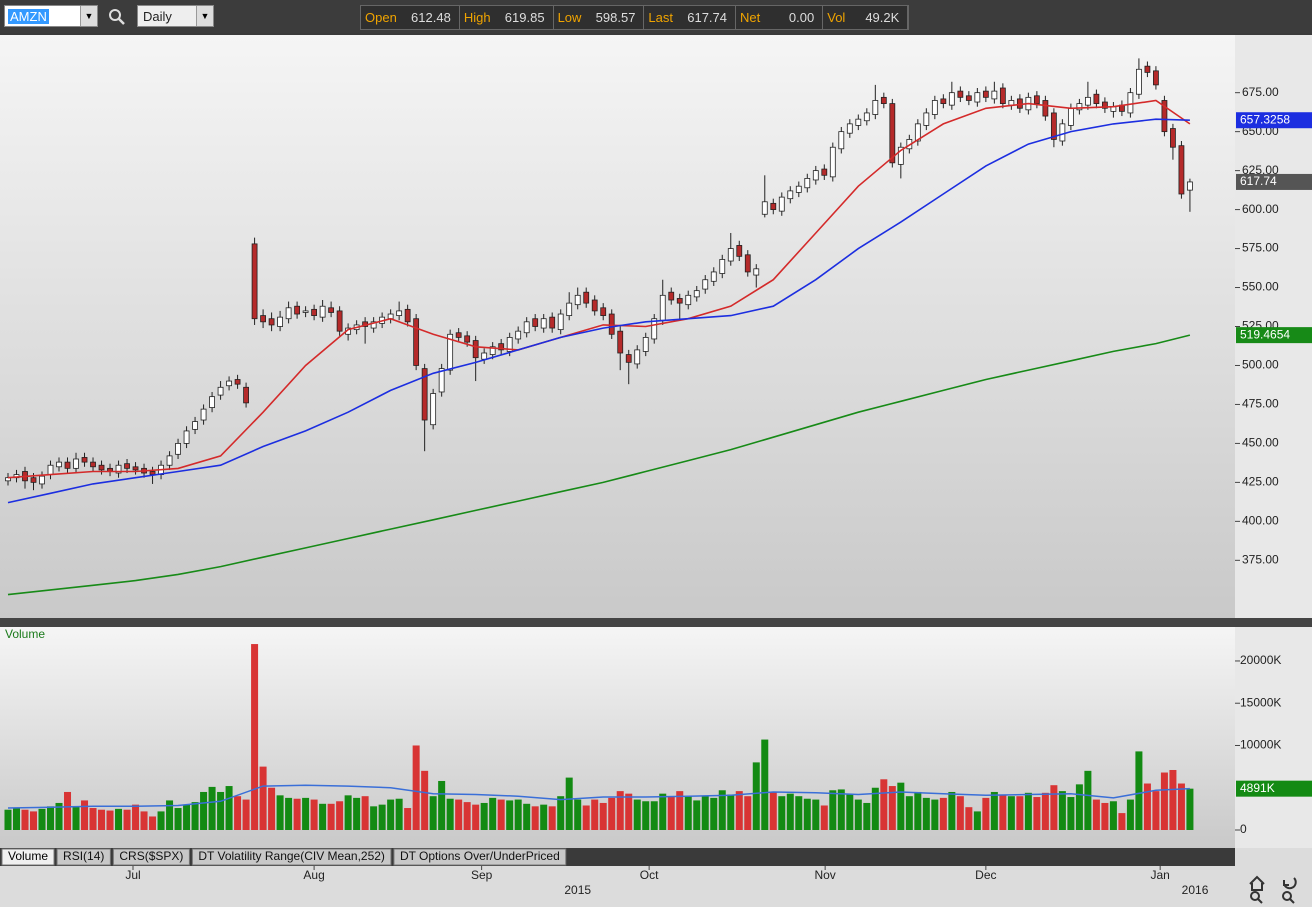 The height and width of the screenshot is (907, 1312). I want to click on x-tick-label: Aug, so click(313, 875).